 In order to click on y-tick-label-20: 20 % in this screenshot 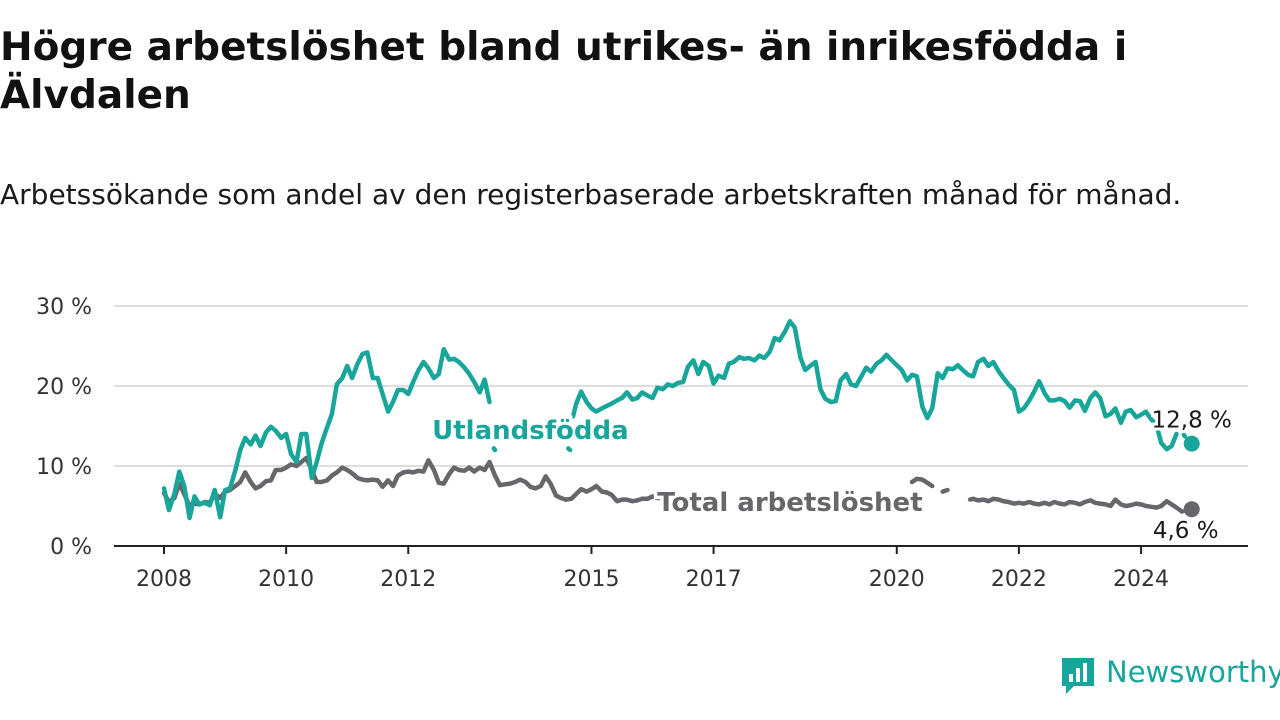, I will do `click(64, 387)`.